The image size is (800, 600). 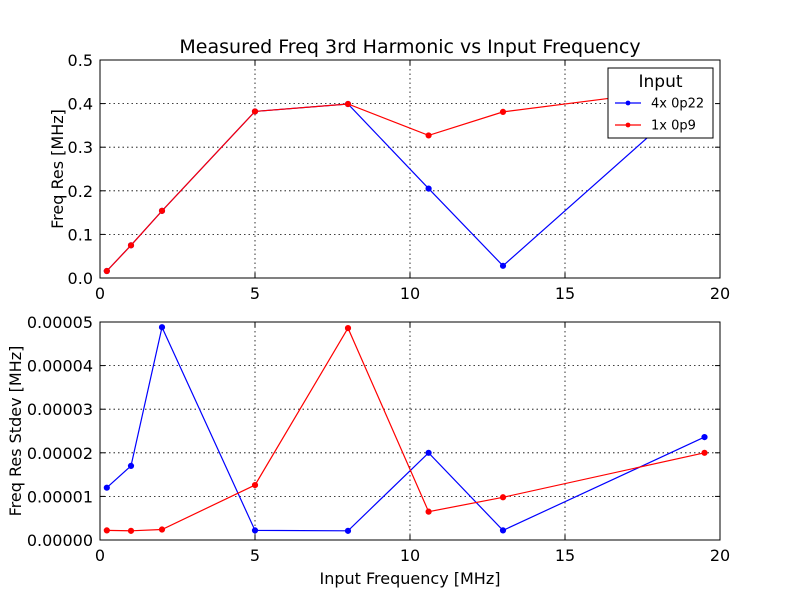 What do you see at coordinates (57, 169) in the screenshot?
I see `y-axis-label: Freq Res [MHz]` at bounding box center [57, 169].